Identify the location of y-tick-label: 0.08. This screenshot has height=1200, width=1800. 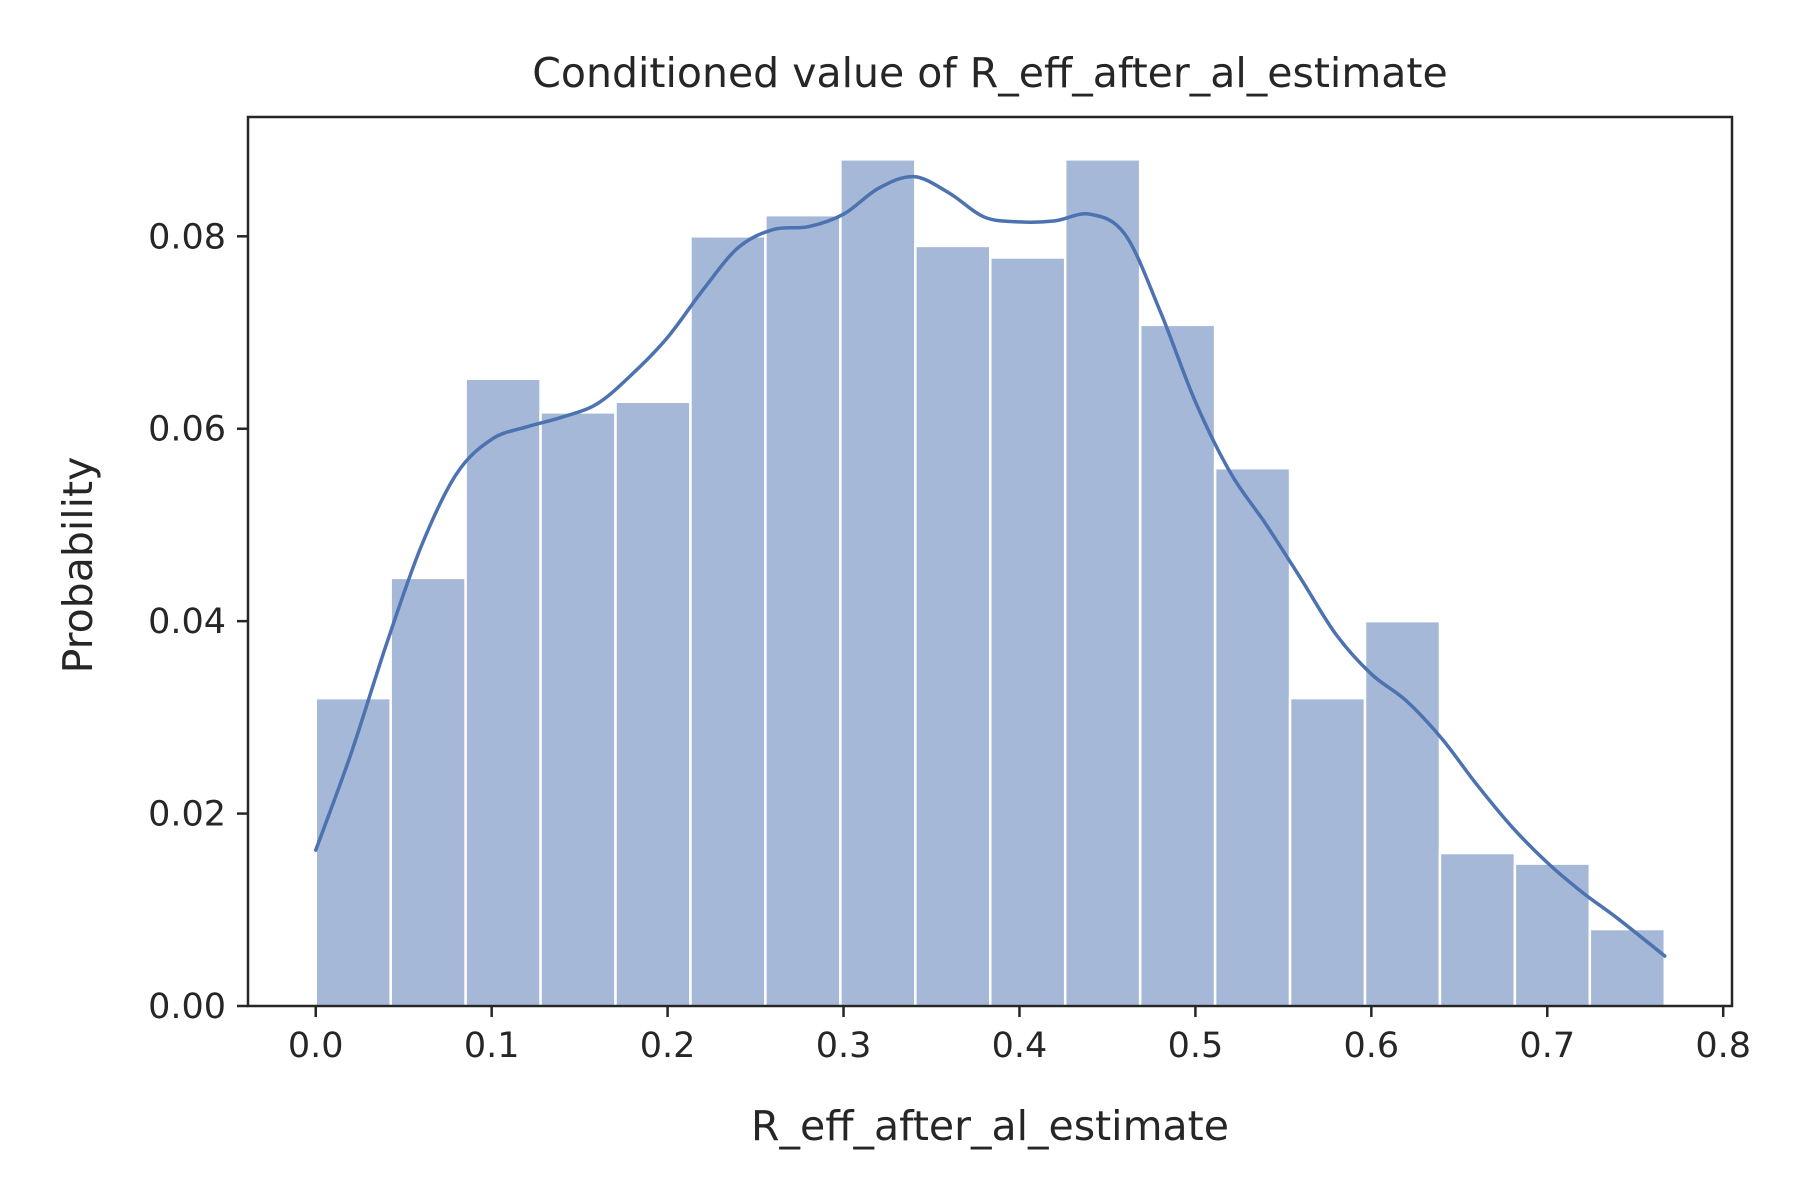
(187, 237).